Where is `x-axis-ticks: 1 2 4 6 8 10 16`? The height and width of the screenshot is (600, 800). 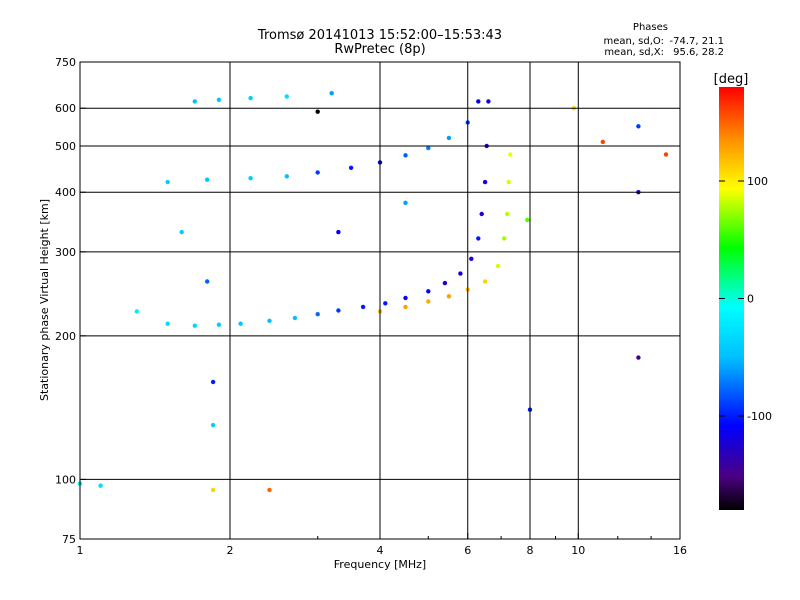
x-axis-ticks: 1 2 4 6 8 10 16 is located at coordinates (382, 545).